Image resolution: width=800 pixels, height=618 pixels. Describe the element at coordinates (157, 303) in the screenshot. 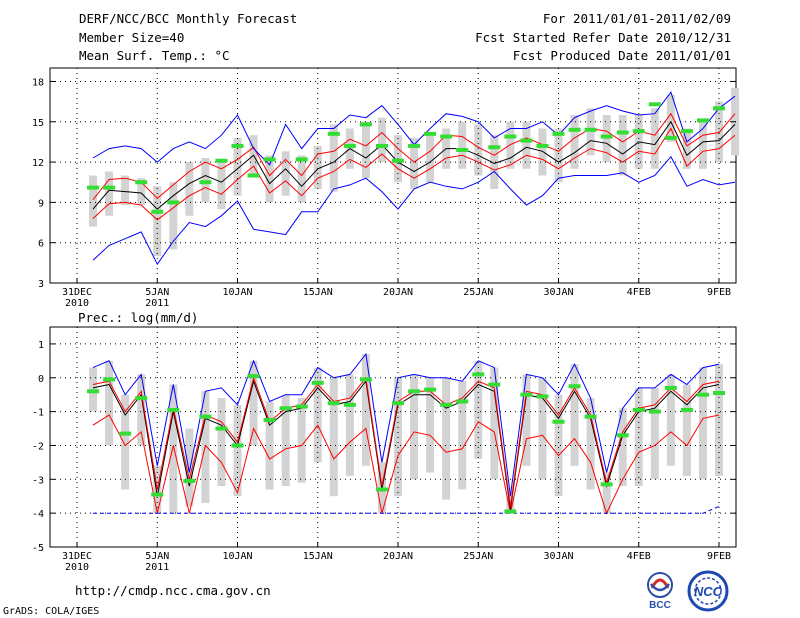

I see `temp-xtick-year: 2011` at that location.